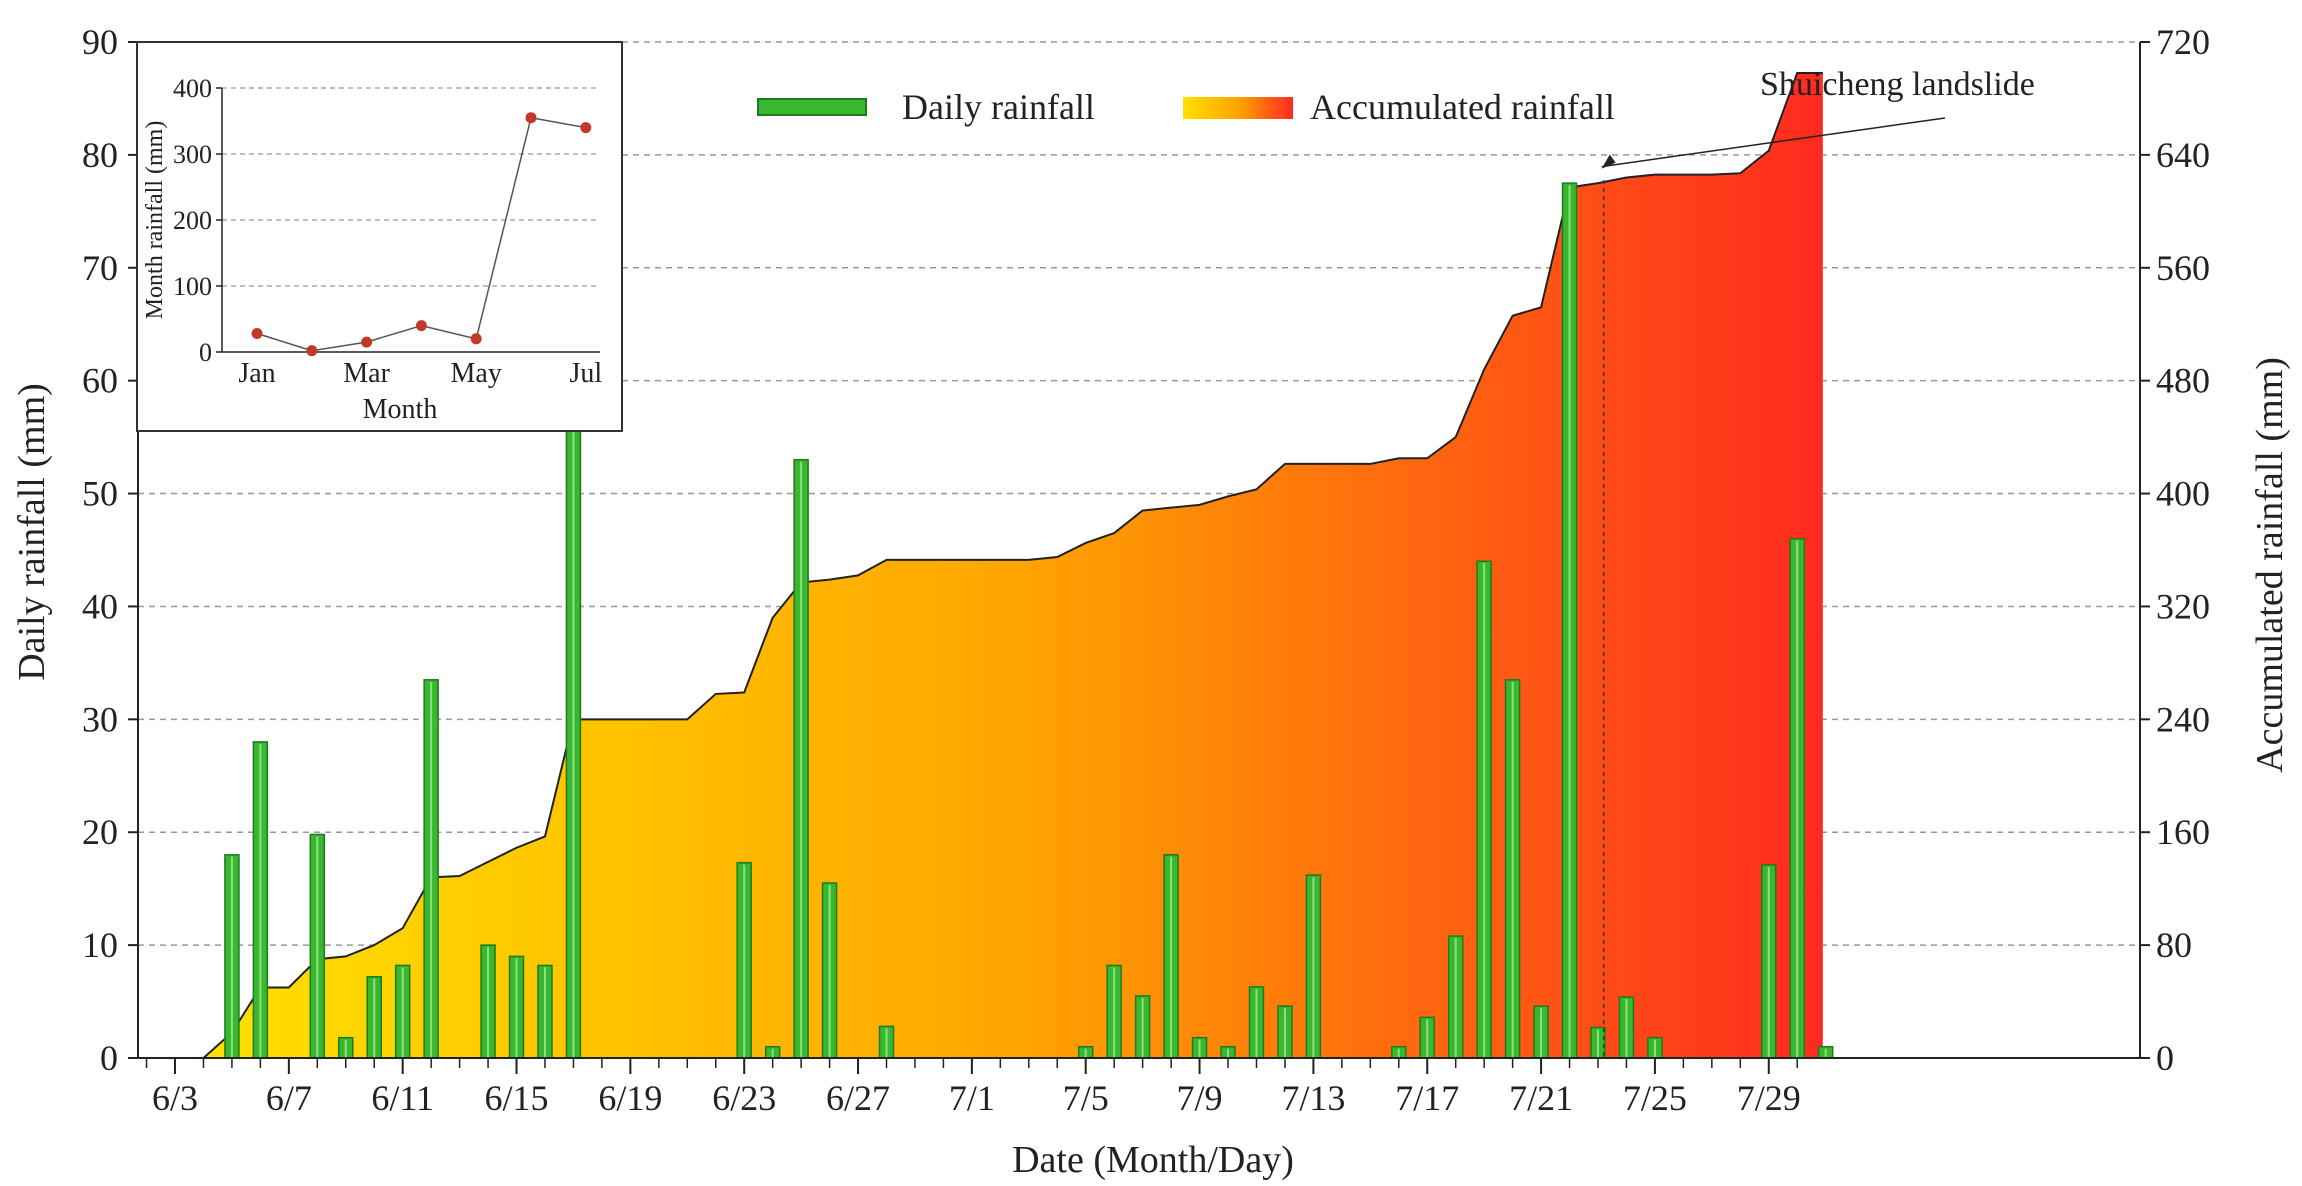 Image resolution: width=2302 pixels, height=1186 pixels. I want to click on x-tick-label: 7/9, so click(1200, 1098).